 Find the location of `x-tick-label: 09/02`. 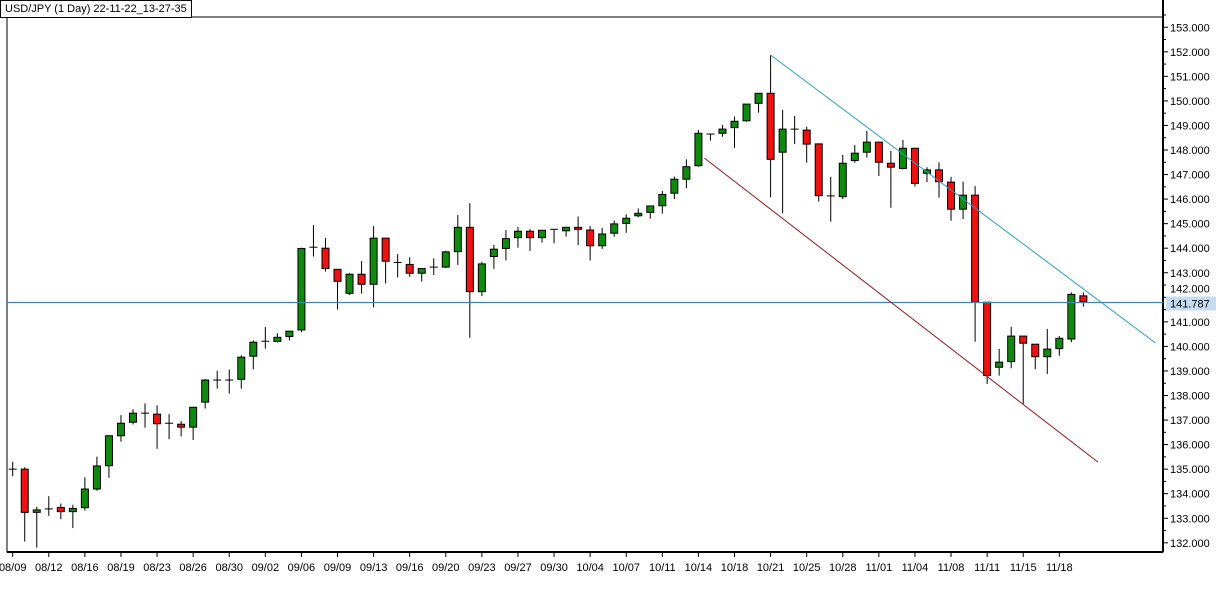

x-tick-label: 09/02 is located at coordinates (266, 568).